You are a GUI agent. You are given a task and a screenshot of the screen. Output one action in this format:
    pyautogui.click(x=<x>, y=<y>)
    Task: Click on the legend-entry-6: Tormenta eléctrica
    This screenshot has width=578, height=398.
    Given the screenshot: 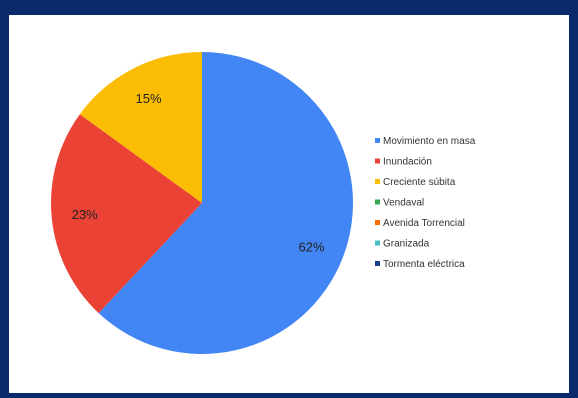 What is the action you would take?
    pyautogui.click(x=424, y=264)
    